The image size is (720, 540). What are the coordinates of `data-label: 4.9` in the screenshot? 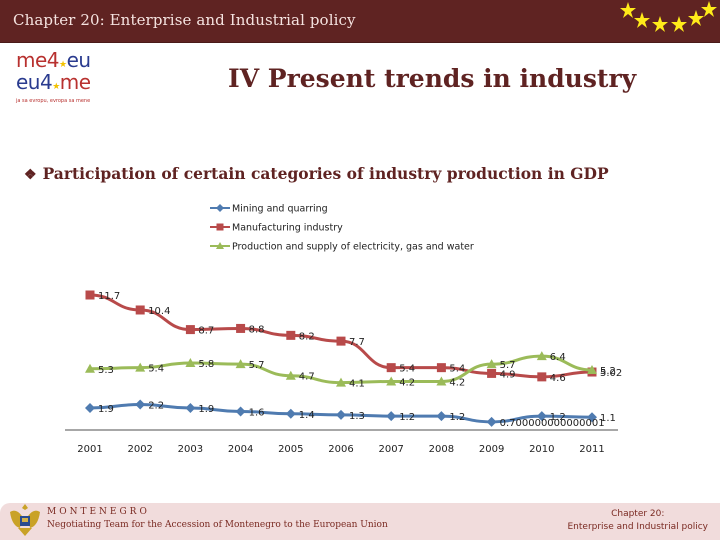 It's located at (508, 374).